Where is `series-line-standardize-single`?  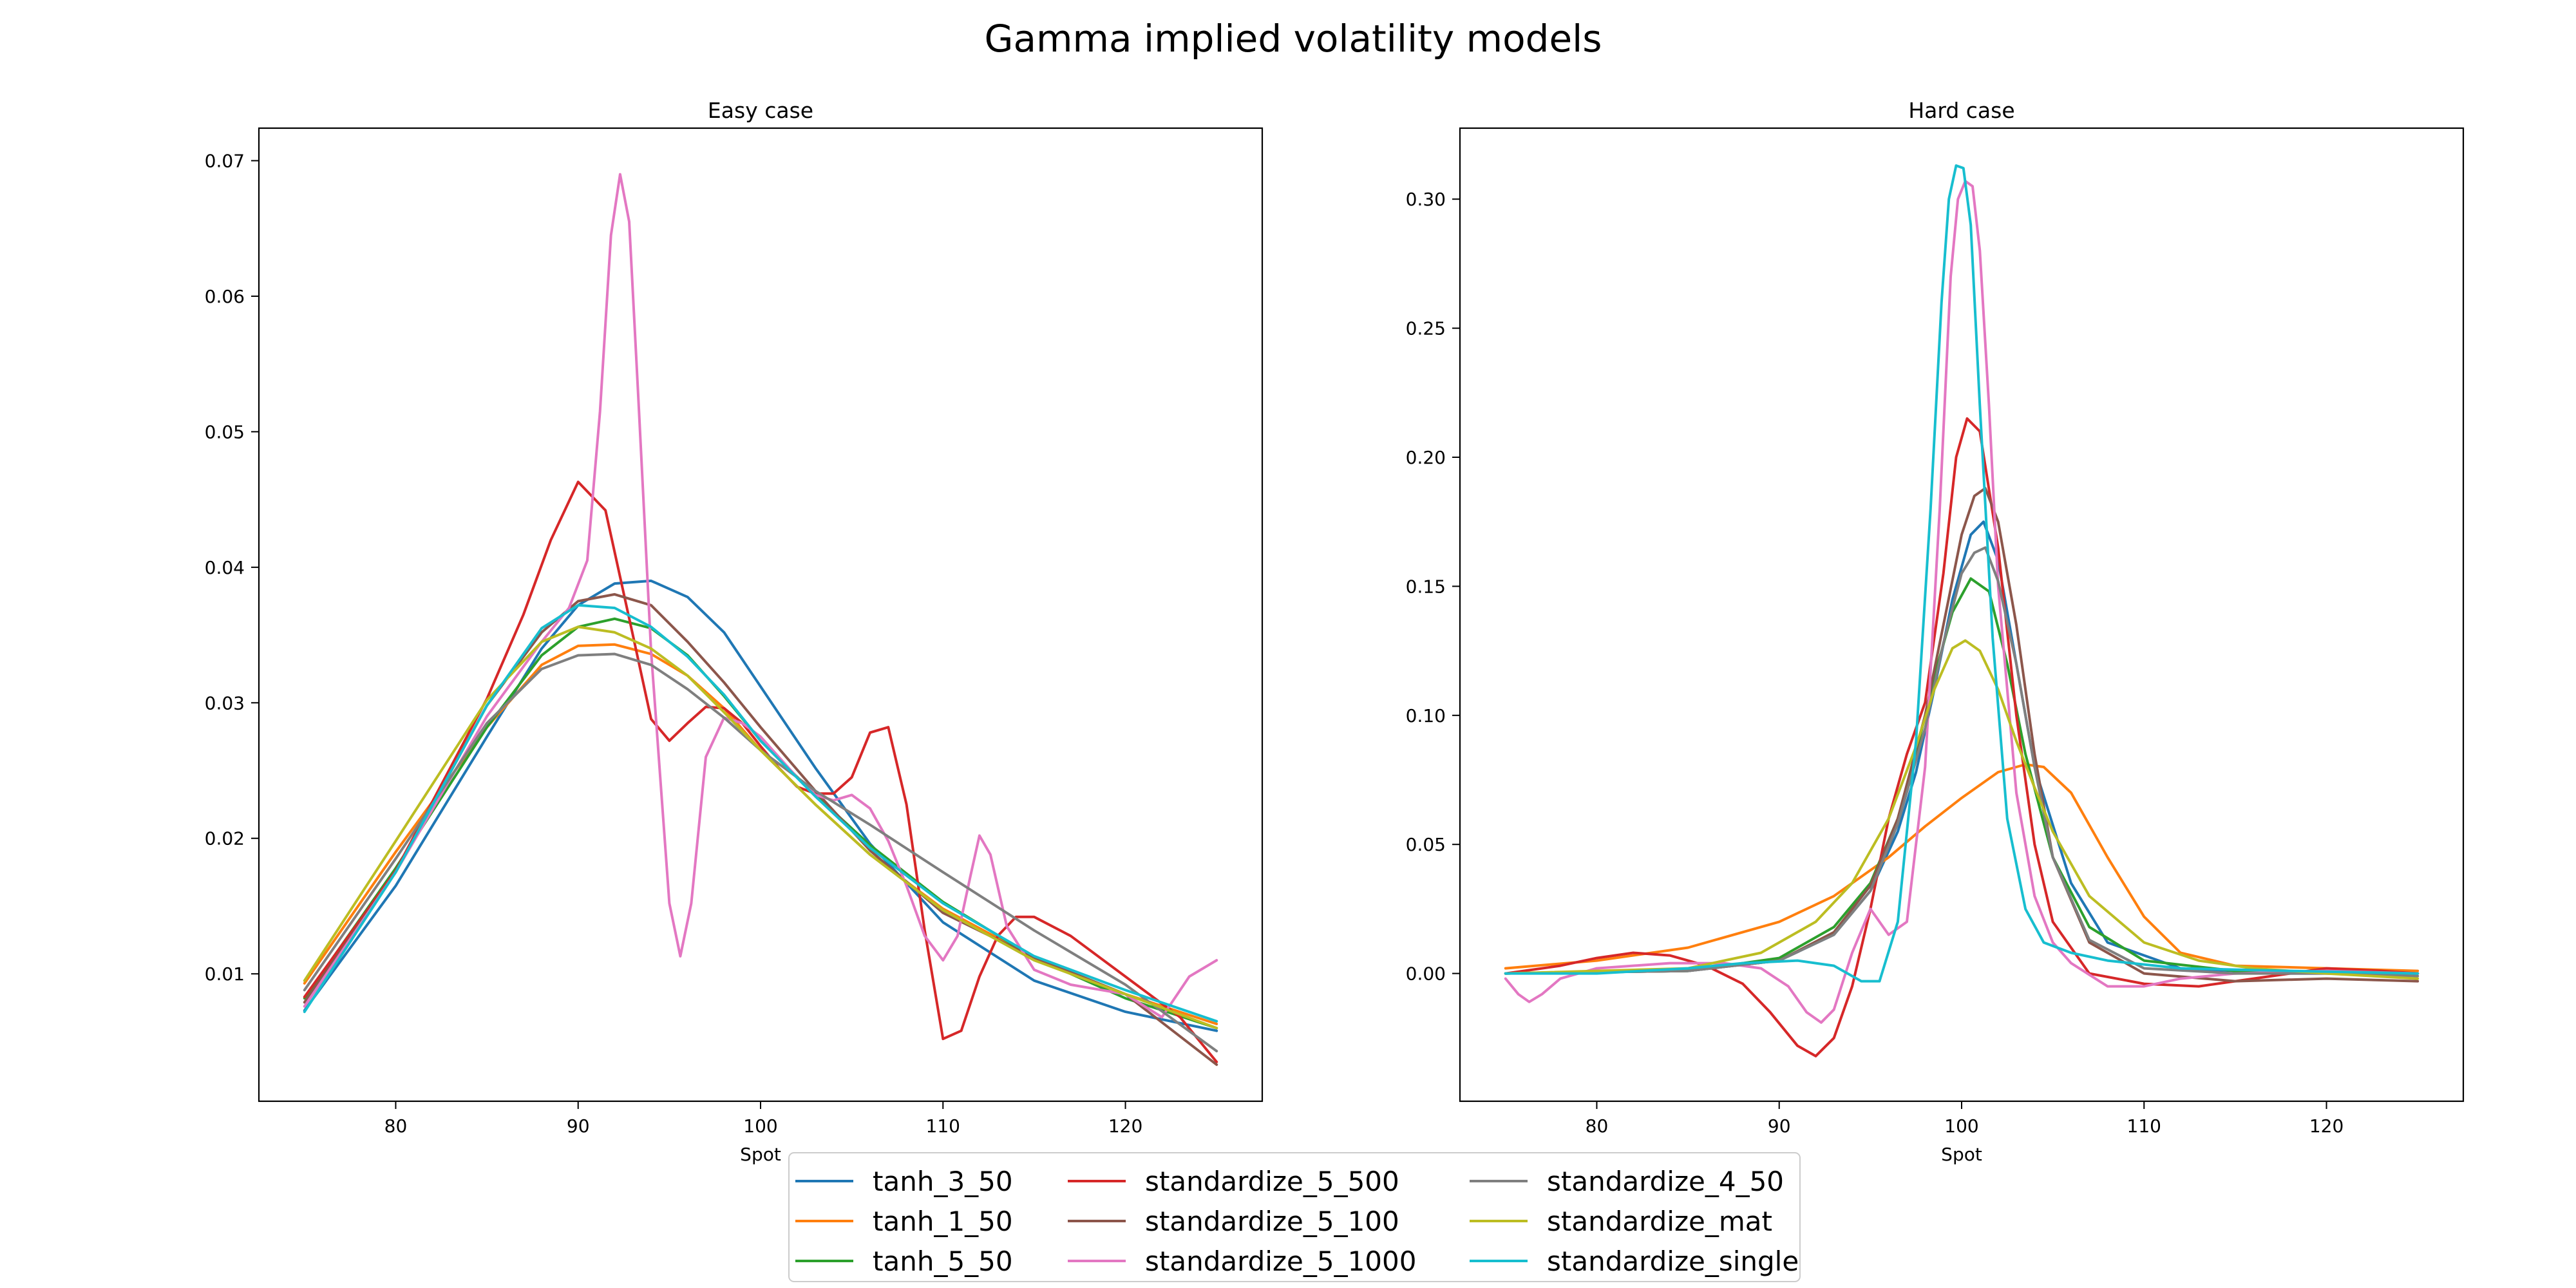 series-line-standardize-single is located at coordinates (760, 813).